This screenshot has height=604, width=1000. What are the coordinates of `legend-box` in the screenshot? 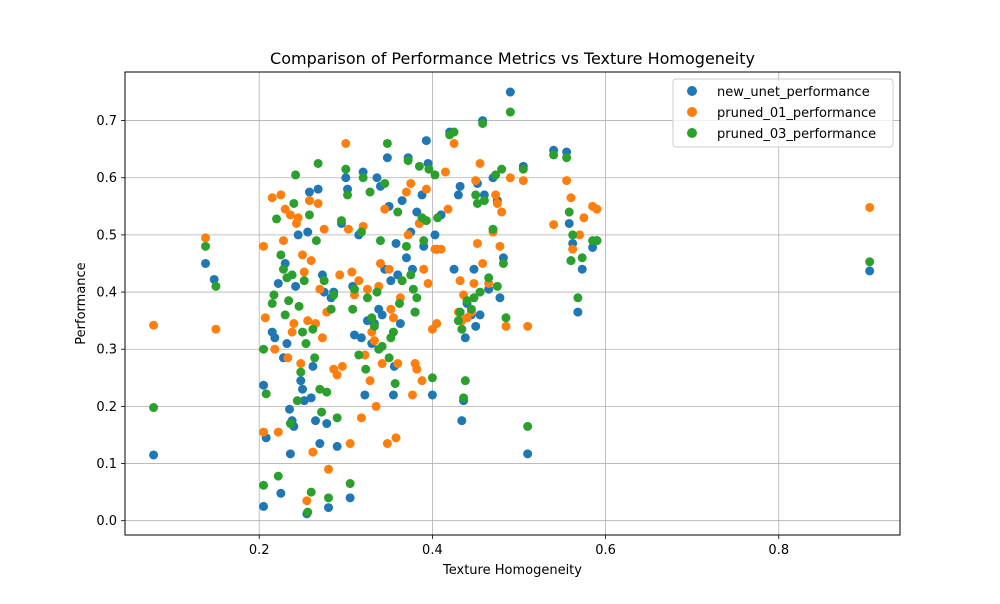 It's located at (783, 113).